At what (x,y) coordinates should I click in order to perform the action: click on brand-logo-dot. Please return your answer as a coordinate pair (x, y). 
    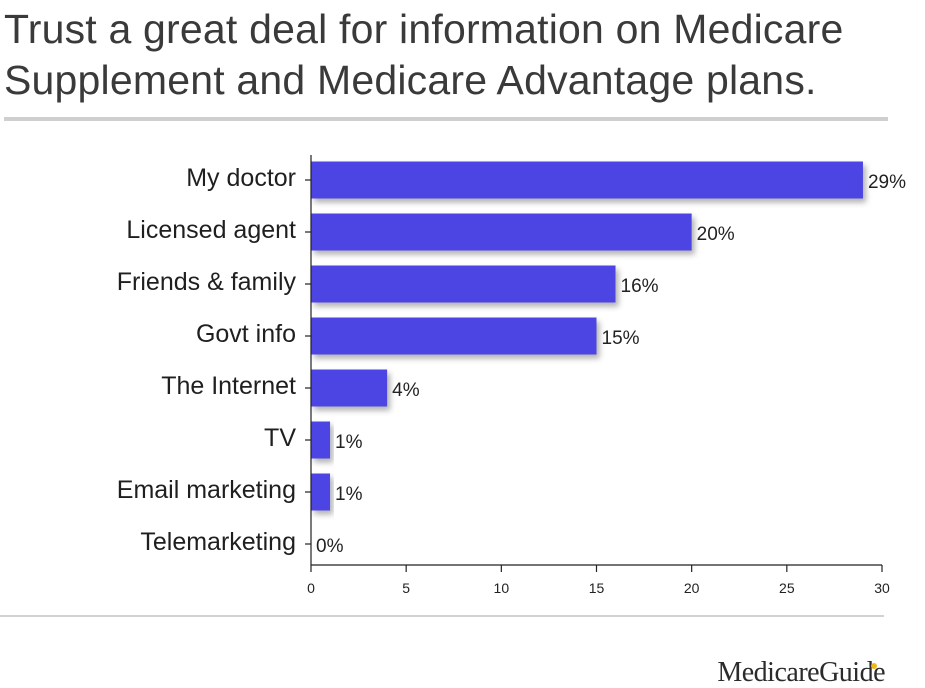
    Looking at the image, I should click on (874, 666).